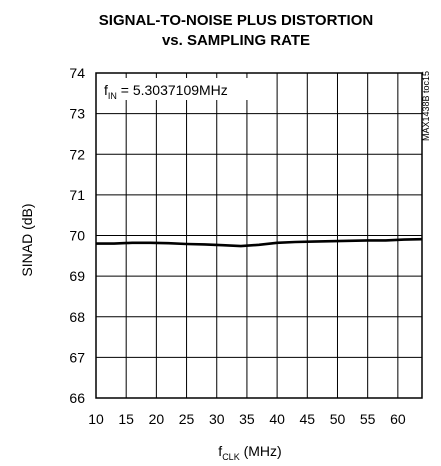 This screenshot has width=441, height=466. What do you see at coordinates (77, 317) in the screenshot?
I see `y-tick-label: 68` at bounding box center [77, 317].